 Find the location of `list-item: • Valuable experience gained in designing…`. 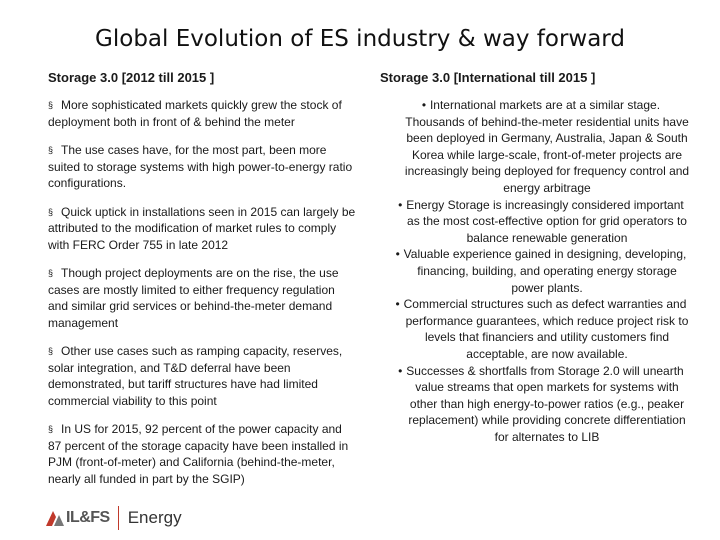

list-item: • Valuable experience gained in designing… is located at coordinates (535, 271).